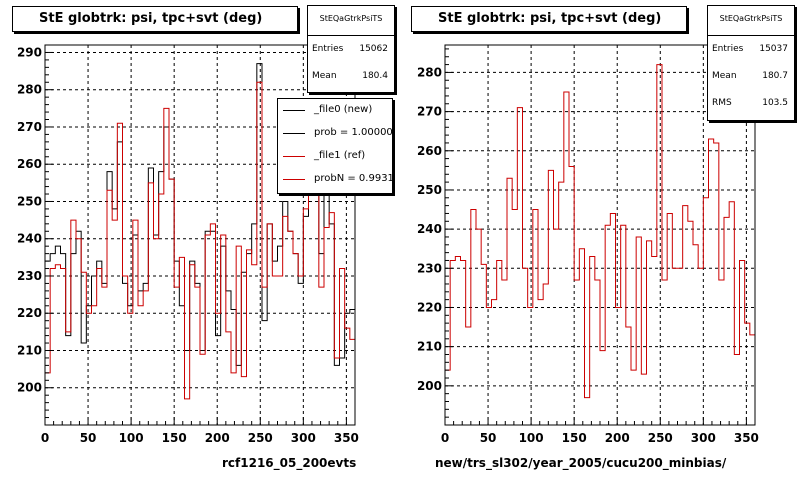  I want to click on legend-entry-2: prob = 1.000000, so click(335, 133).